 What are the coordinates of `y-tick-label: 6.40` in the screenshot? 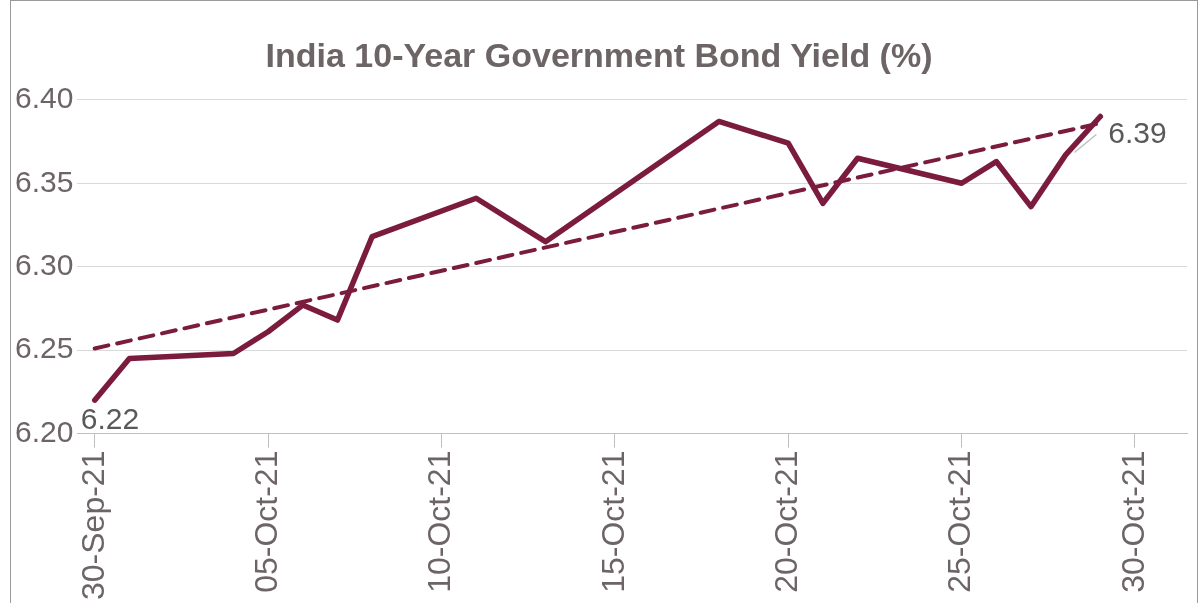 It's located at (44, 98).